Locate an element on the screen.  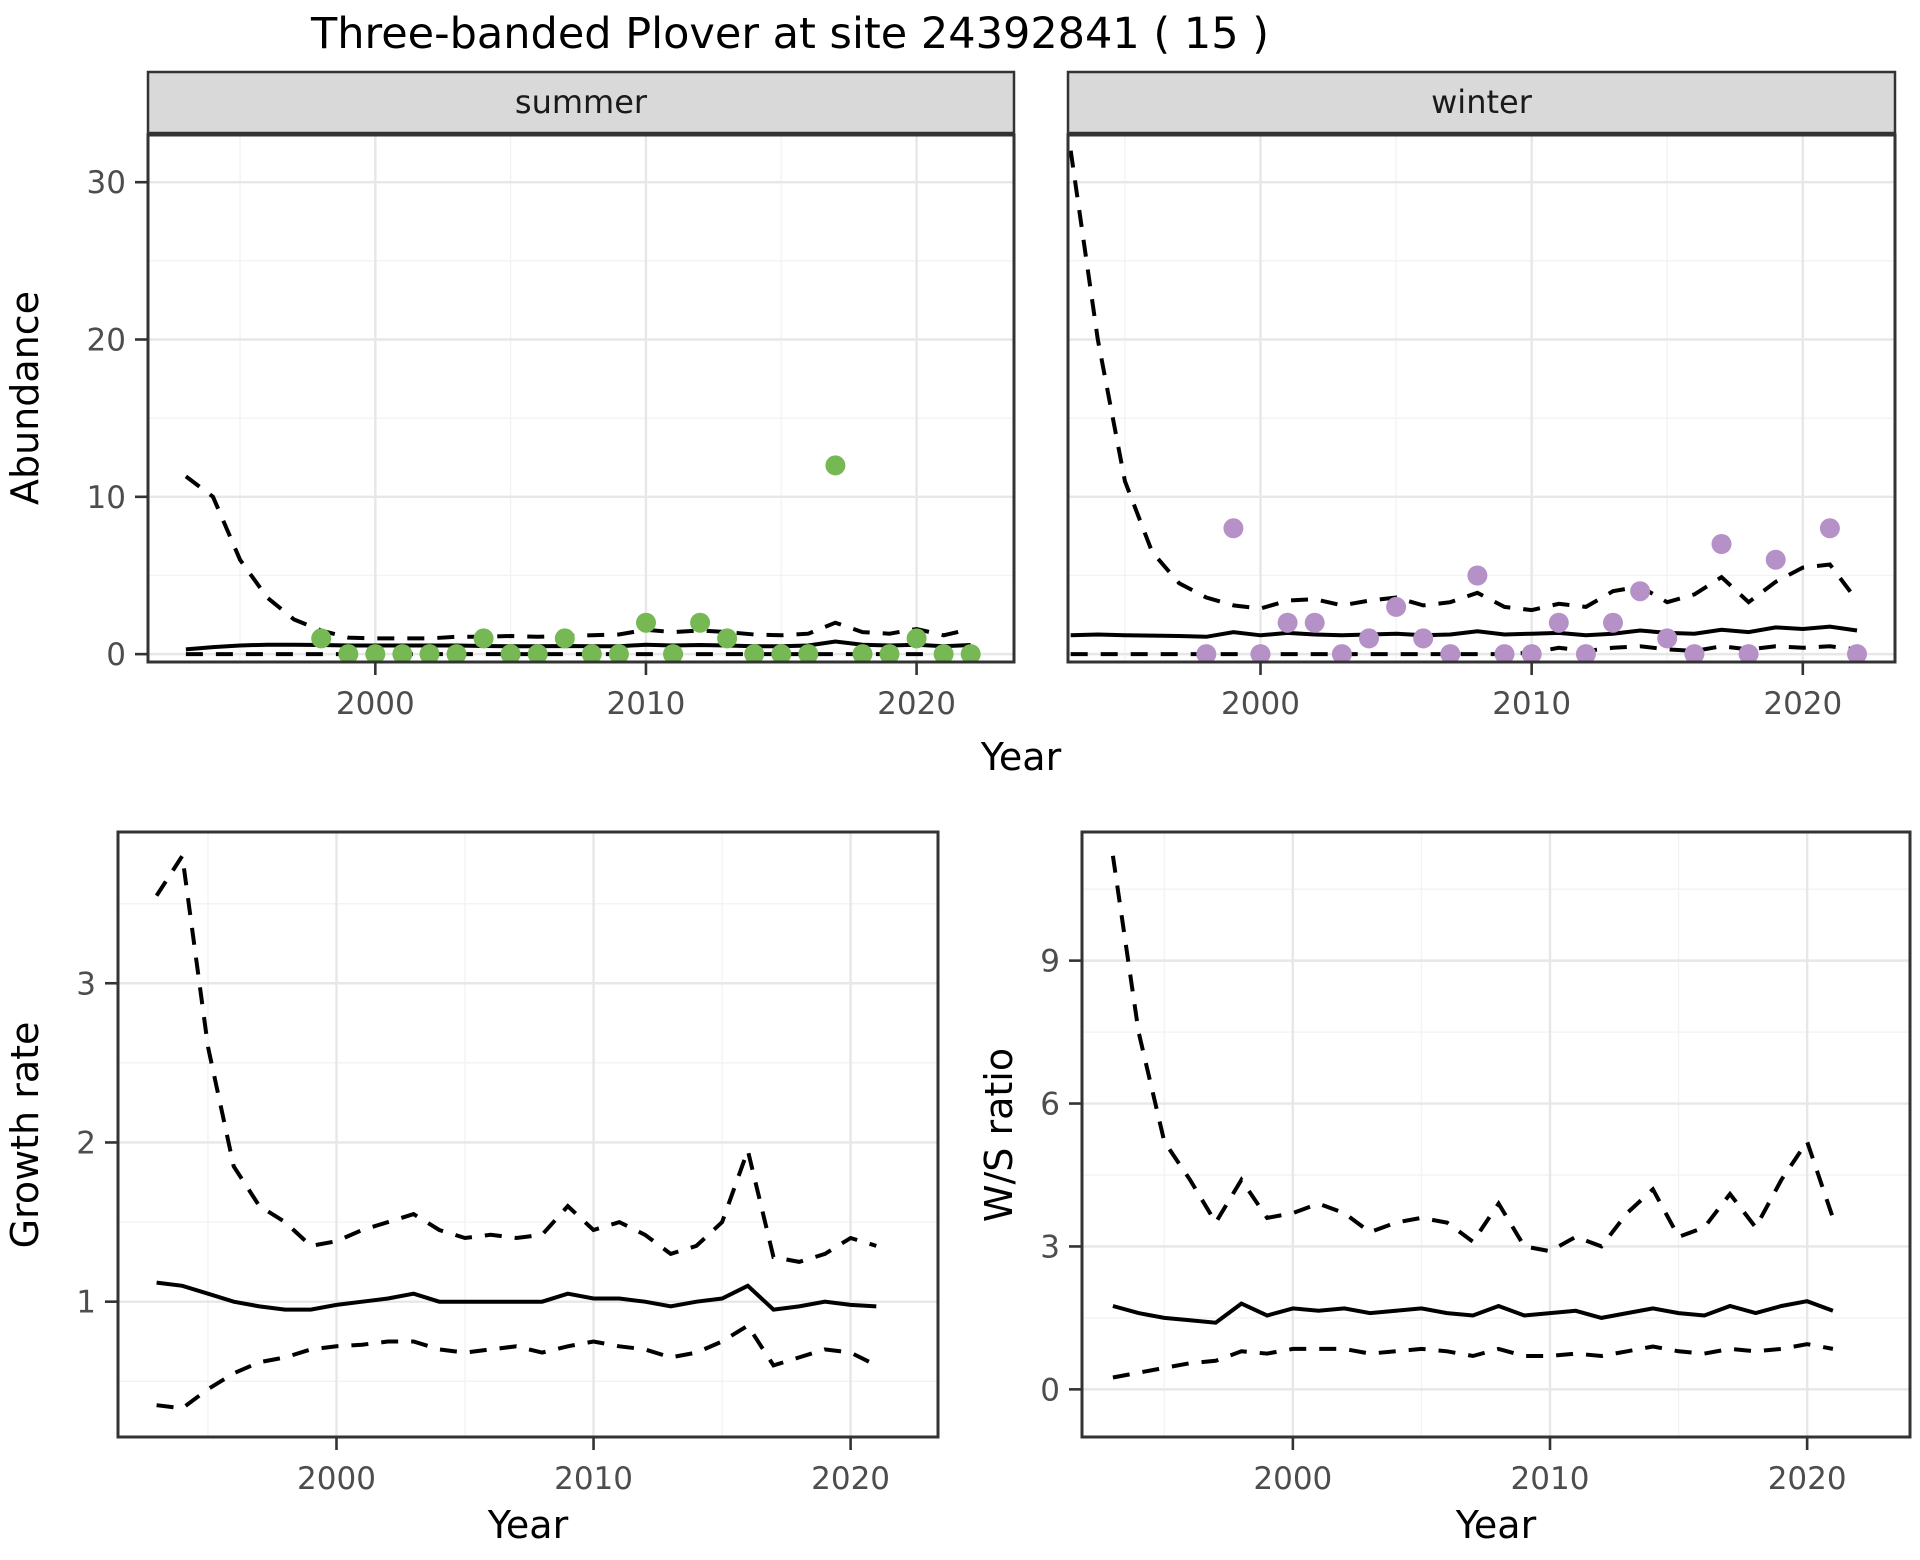
y-tick-label: 20 is located at coordinates (106, 341).